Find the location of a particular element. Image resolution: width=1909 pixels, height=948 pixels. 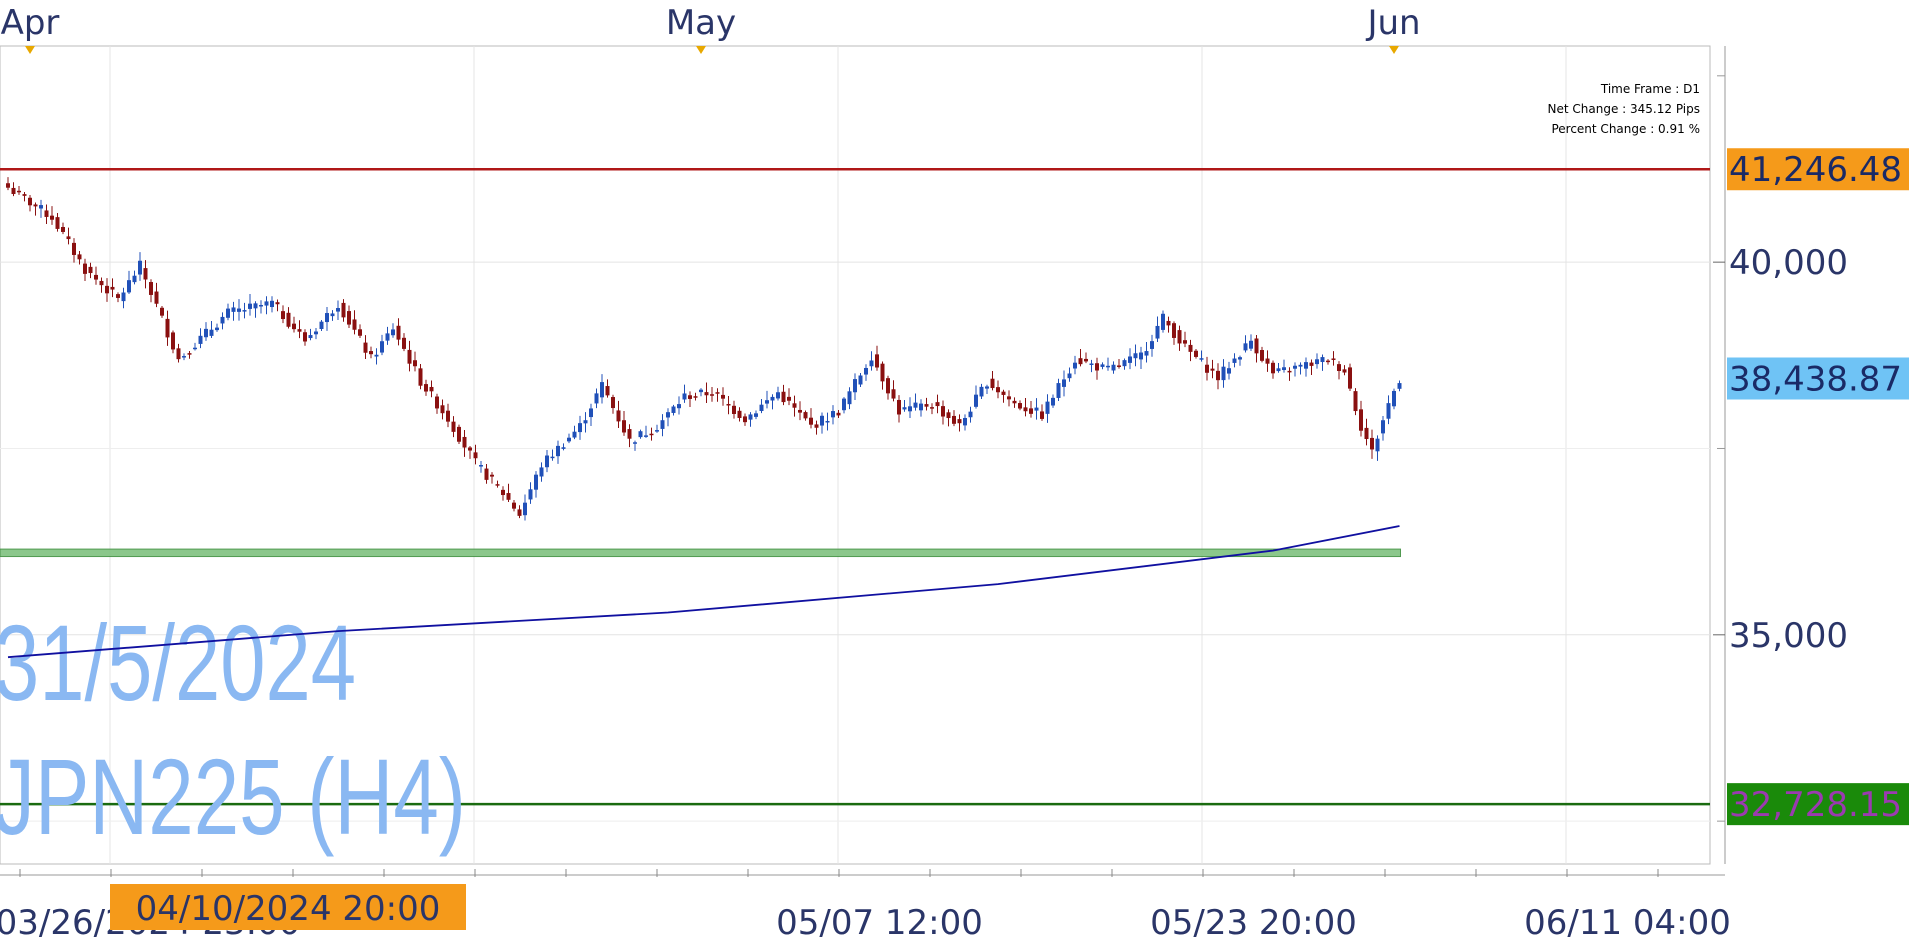

time-frame-text: Time Frame : D1 is located at coordinates (1650, 89).